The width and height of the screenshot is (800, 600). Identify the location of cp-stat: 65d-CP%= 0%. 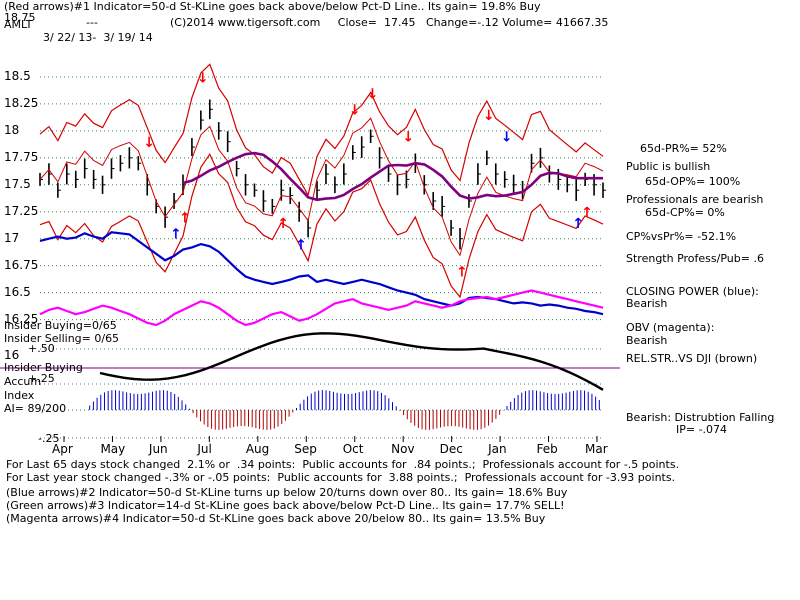
(685, 212).